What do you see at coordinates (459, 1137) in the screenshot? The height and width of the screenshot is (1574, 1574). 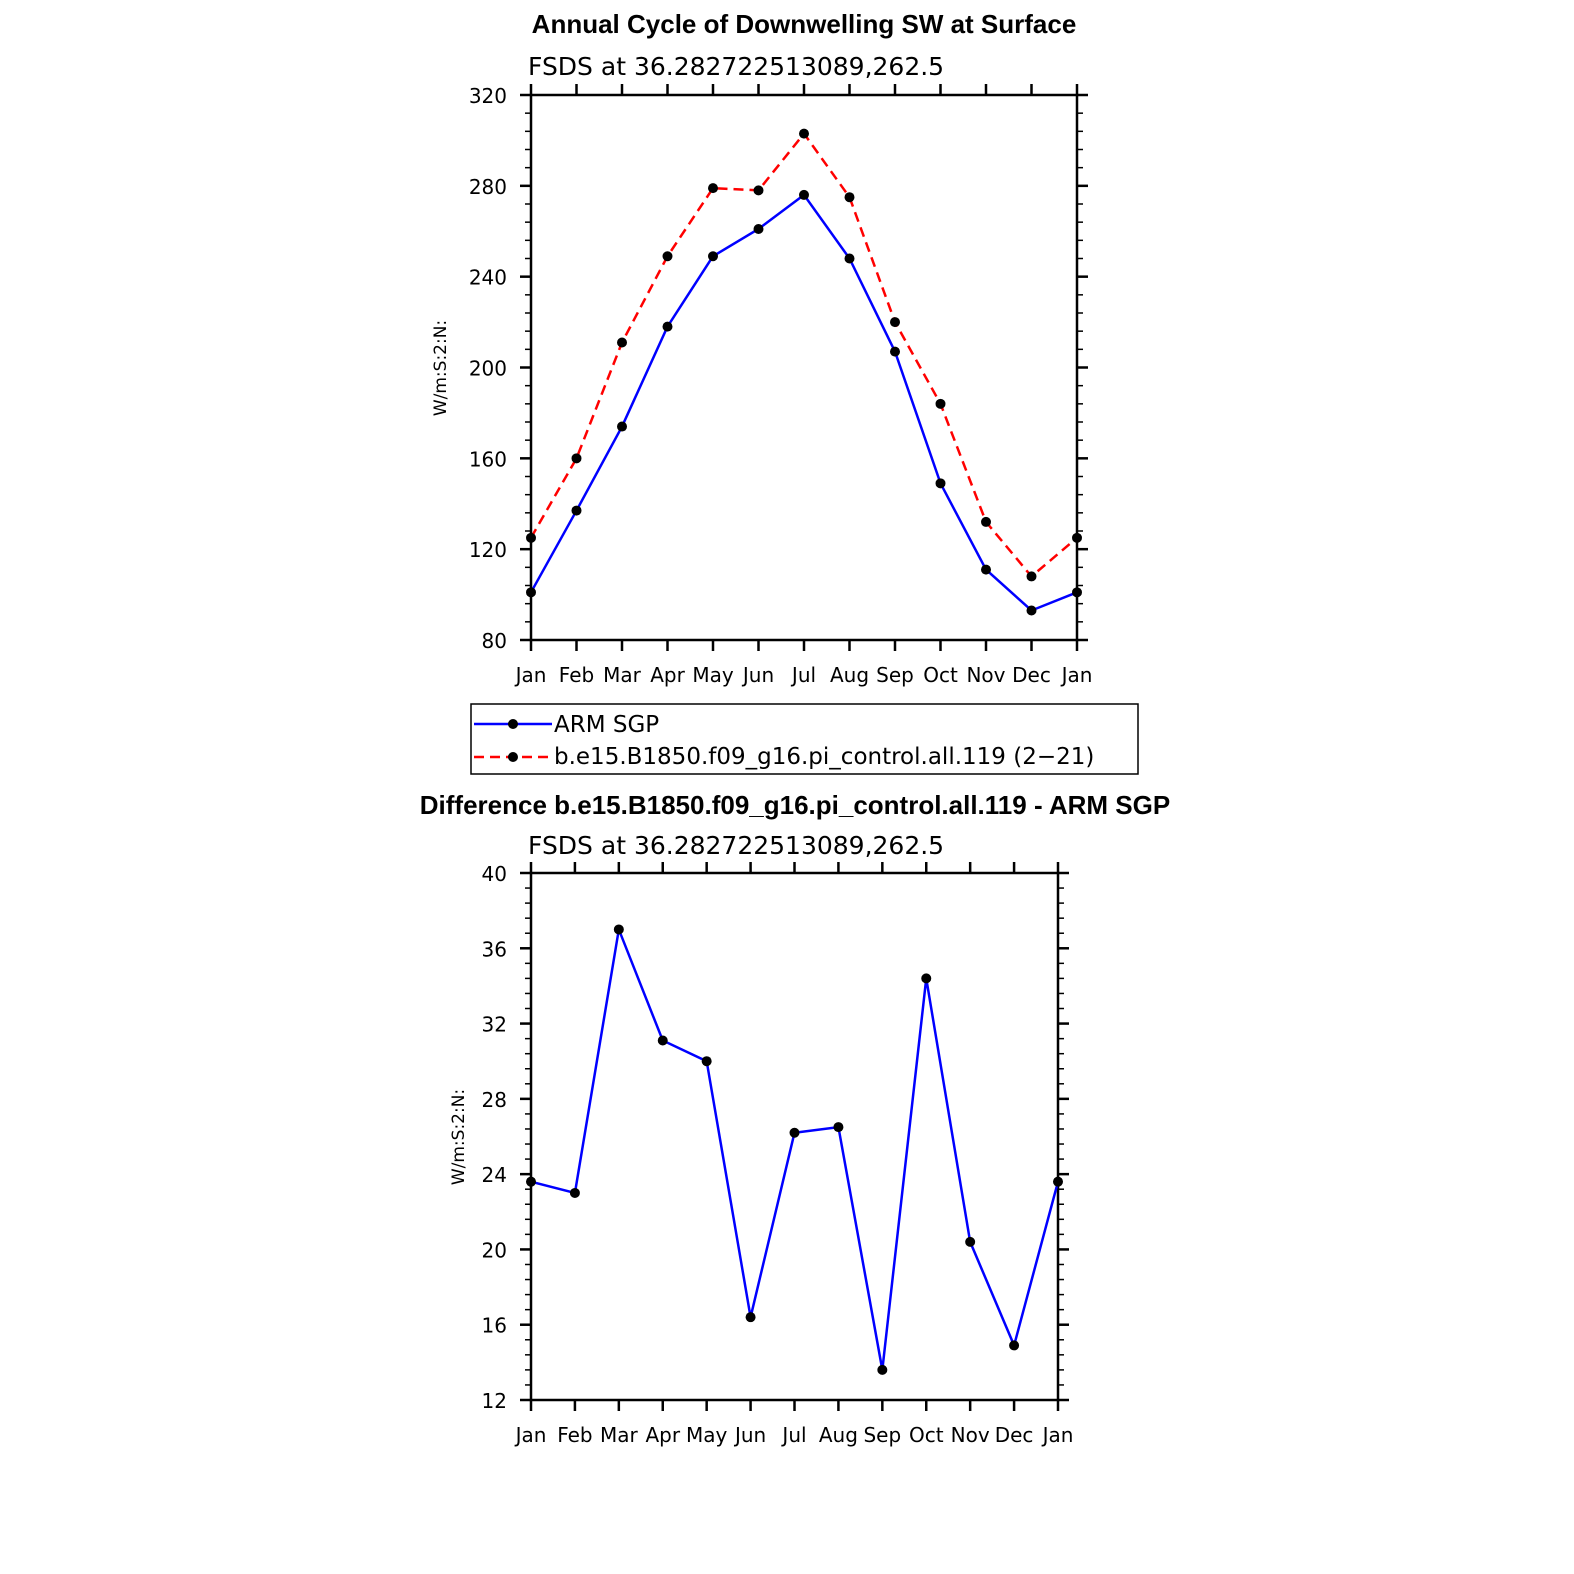 I see `chart2-ylabel: W/m:S:2:N:` at bounding box center [459, 1137].